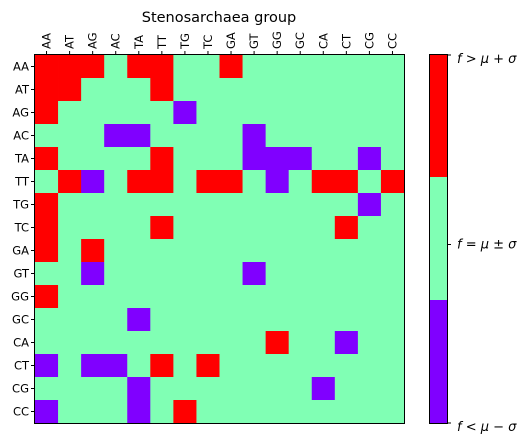 This screenshot has height=445, width=525. I want to click on x-tick-label-GG: GG, so click(277, 40).